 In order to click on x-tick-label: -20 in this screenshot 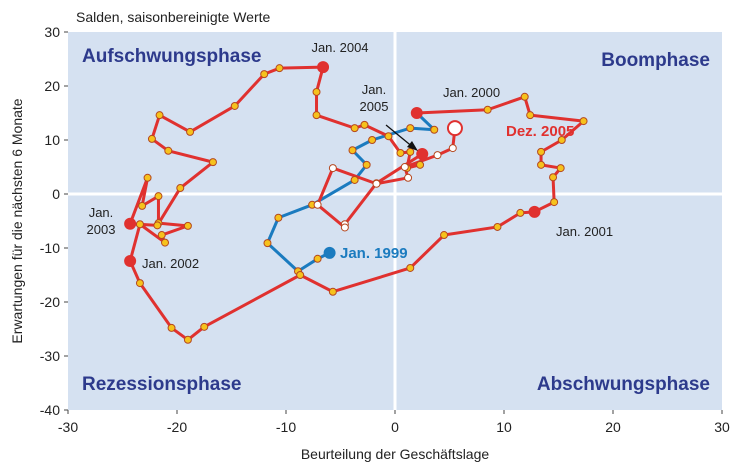, I will do `click(177, 427)`.